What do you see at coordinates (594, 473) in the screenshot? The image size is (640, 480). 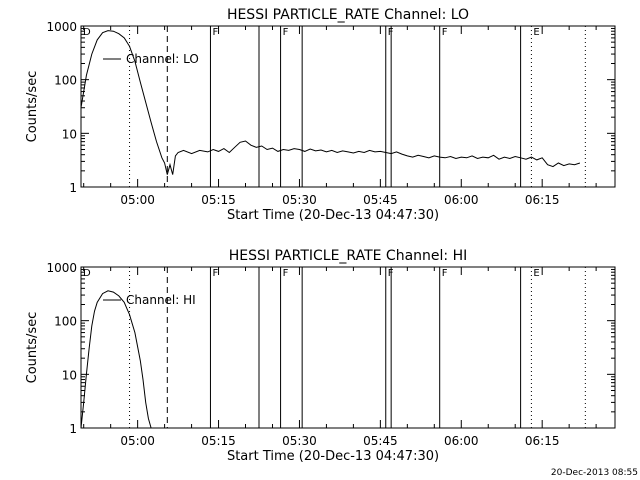 I see `footer-timestamp: 20-Dec-2013 08:55` at bounding box center [594, 473].